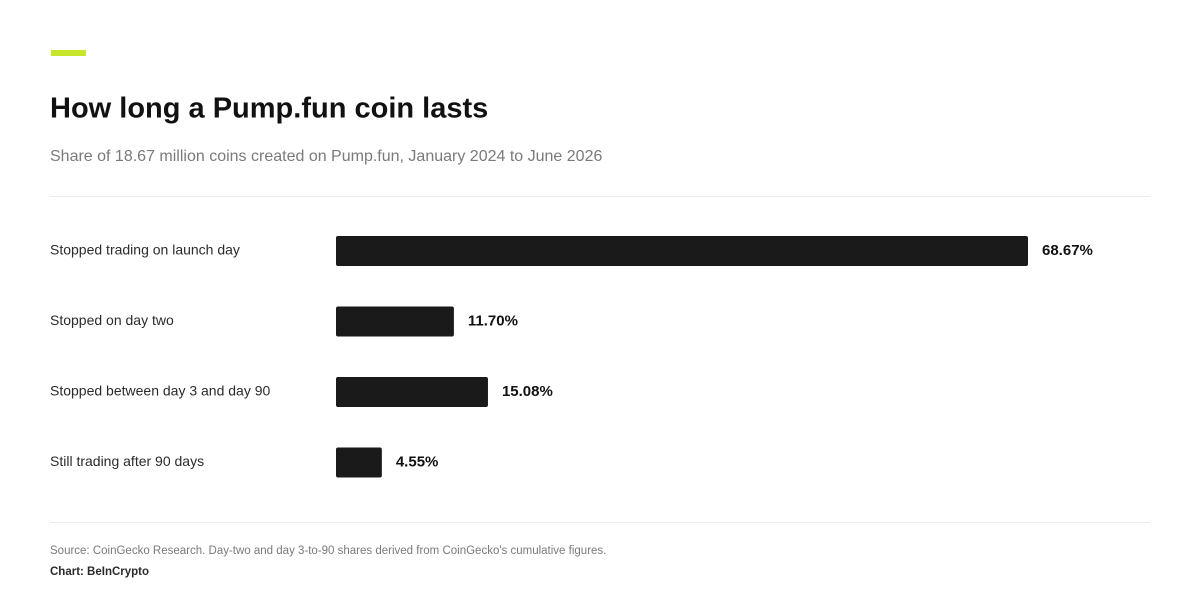 The width and height of the screenshot is (1200, 600). Describe the element at coordinates (493, 320) in the screenshot. I see `value-label: 11.70%` at that location.